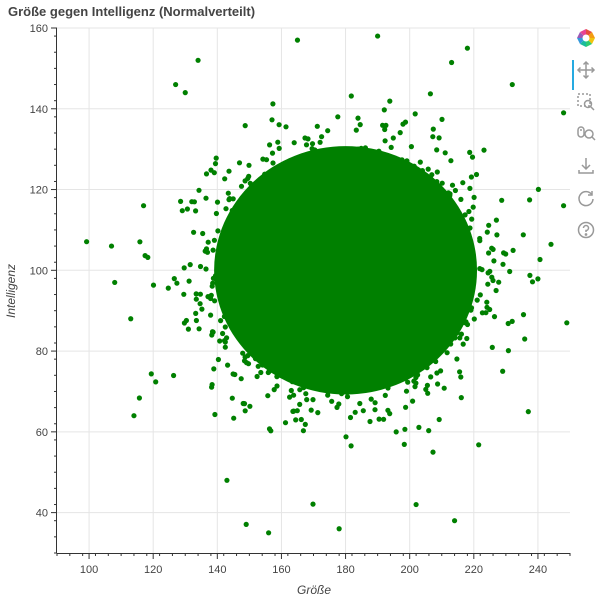  I want to click on toolbar, so click(586, 134).